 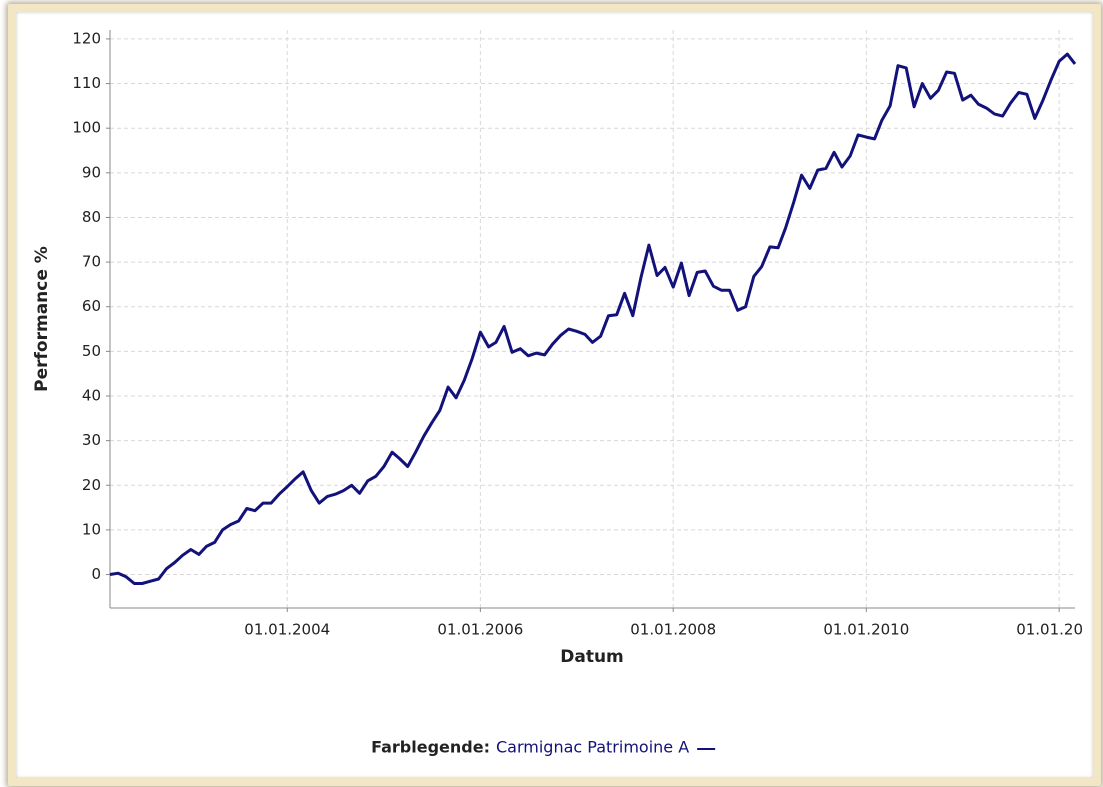 What do you see at coordinates (91, 172) in the screenshot?
I see `y-tick-label: 90` at bounding box center [91, 172].